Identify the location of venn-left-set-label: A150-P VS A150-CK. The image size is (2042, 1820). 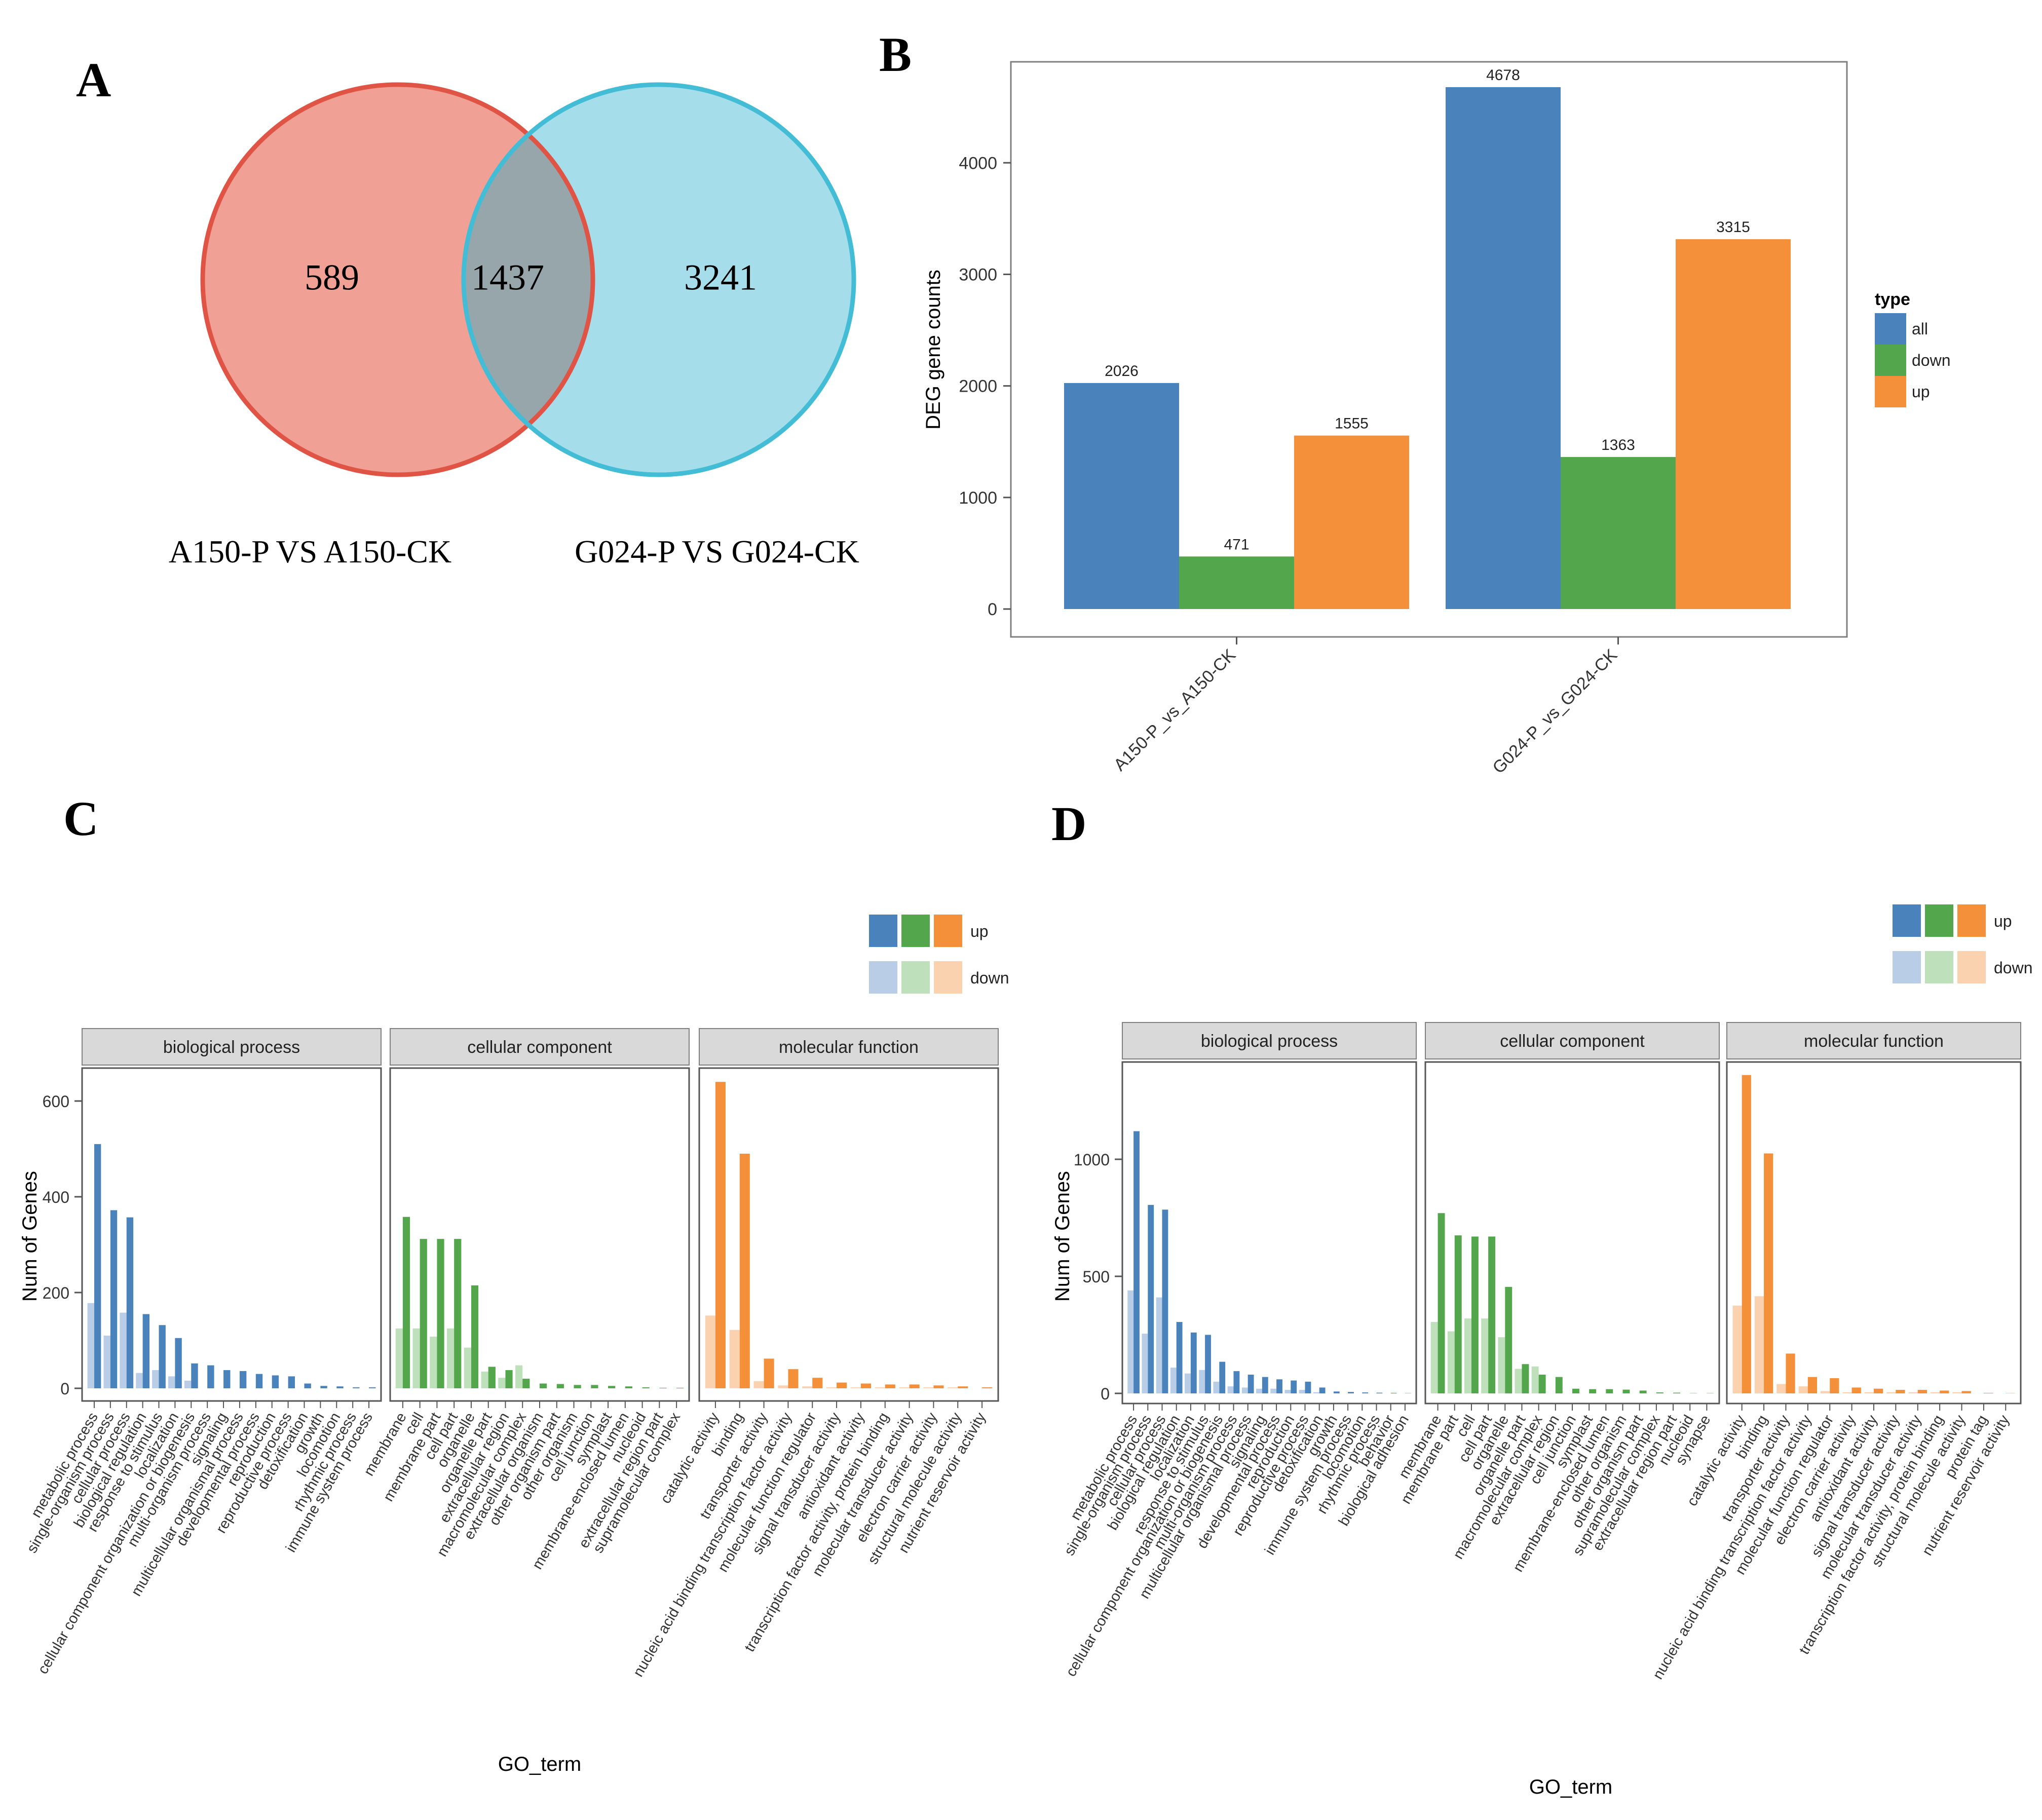
(310, 552).